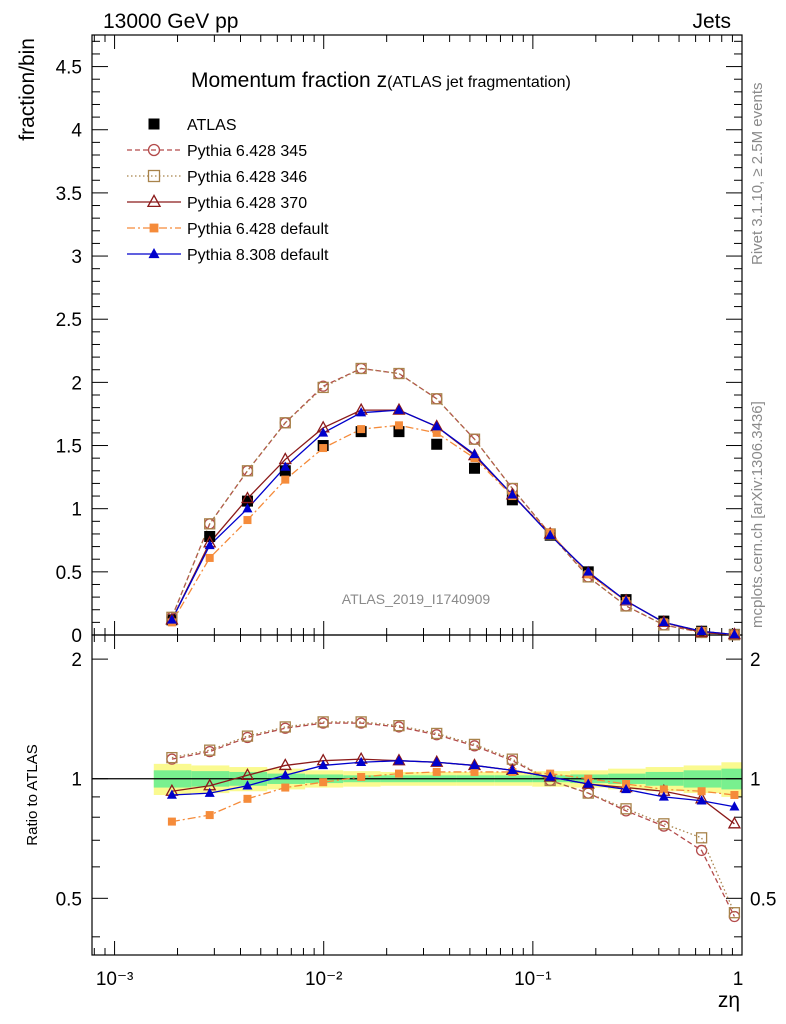 The image size is (786, 1024). What do you see at coordinates (27, 89) in the screenshot?
I see `y-axis-label: fraction/bin` at bounding box center [27, 89].